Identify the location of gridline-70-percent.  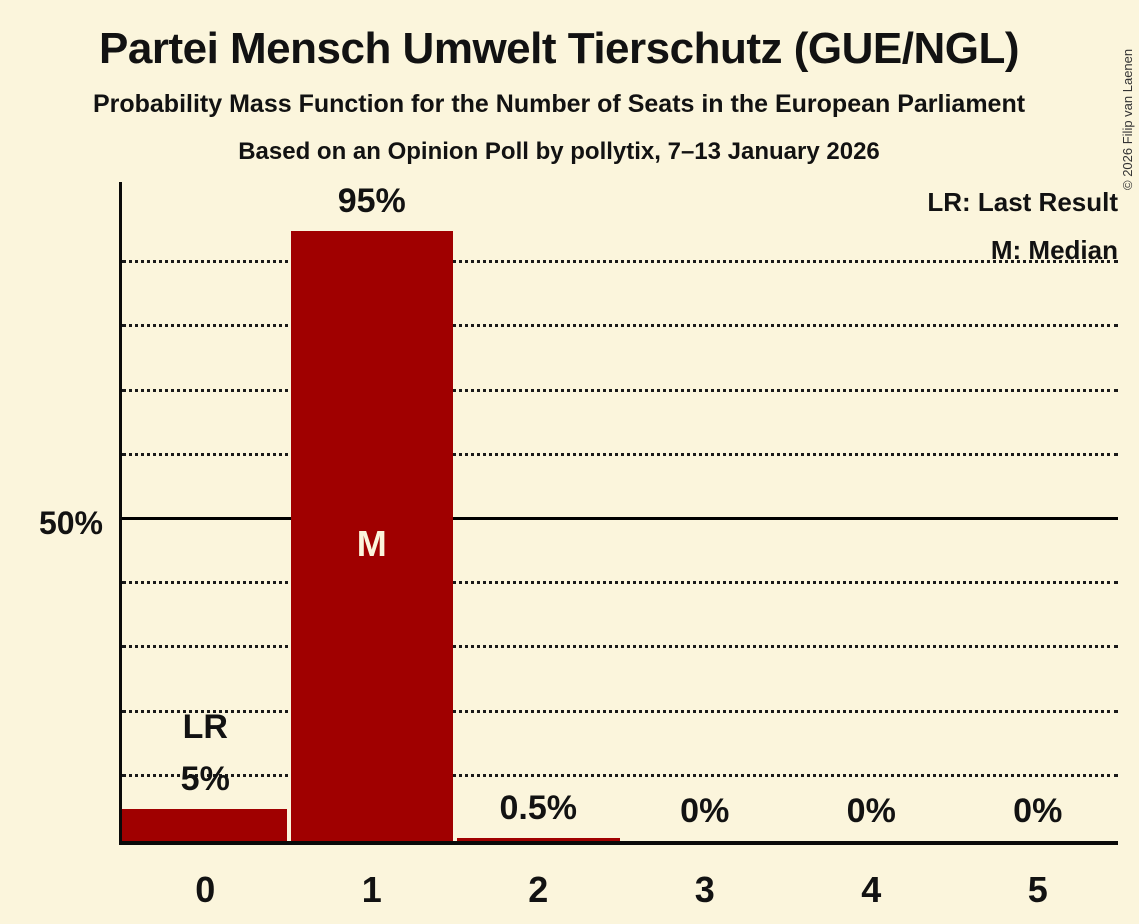
(620, 390).